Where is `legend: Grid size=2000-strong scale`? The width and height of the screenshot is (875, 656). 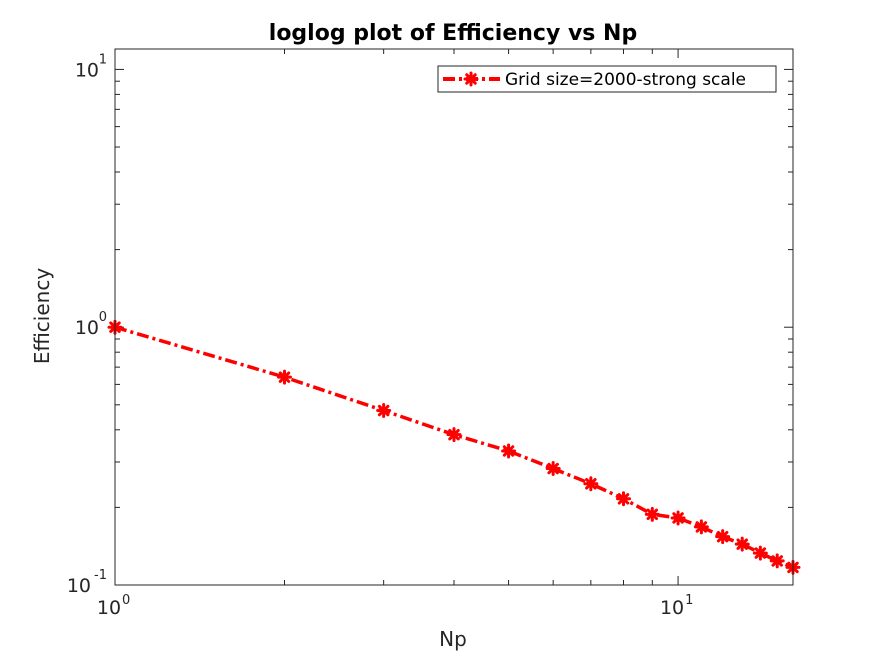 legend: Grid size=2000-strong scale is located at coordinates (607, 79).